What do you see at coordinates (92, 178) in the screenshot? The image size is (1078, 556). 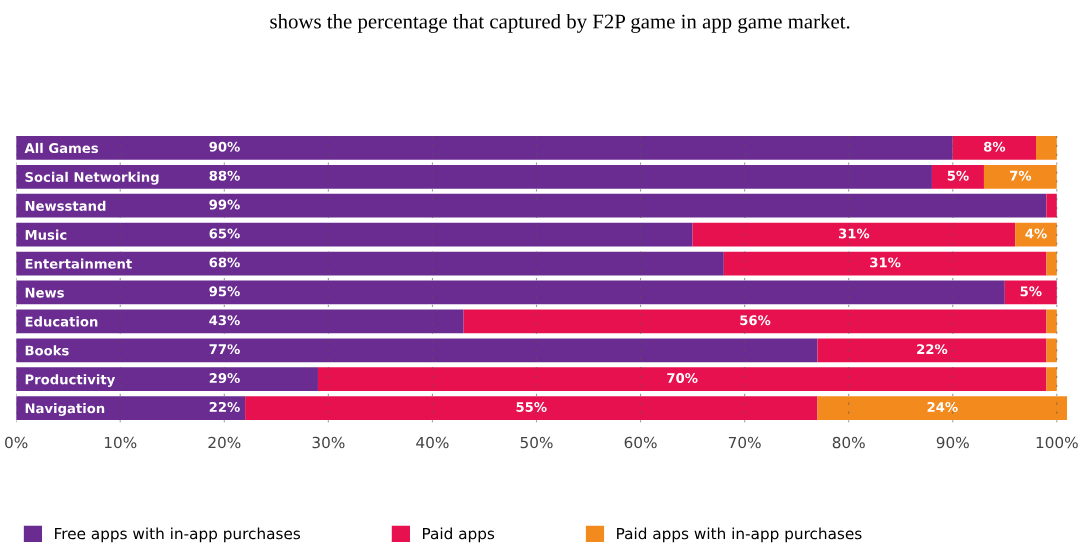 I see `y-tick-label: Social Networking` at bounding box center [92, 178].